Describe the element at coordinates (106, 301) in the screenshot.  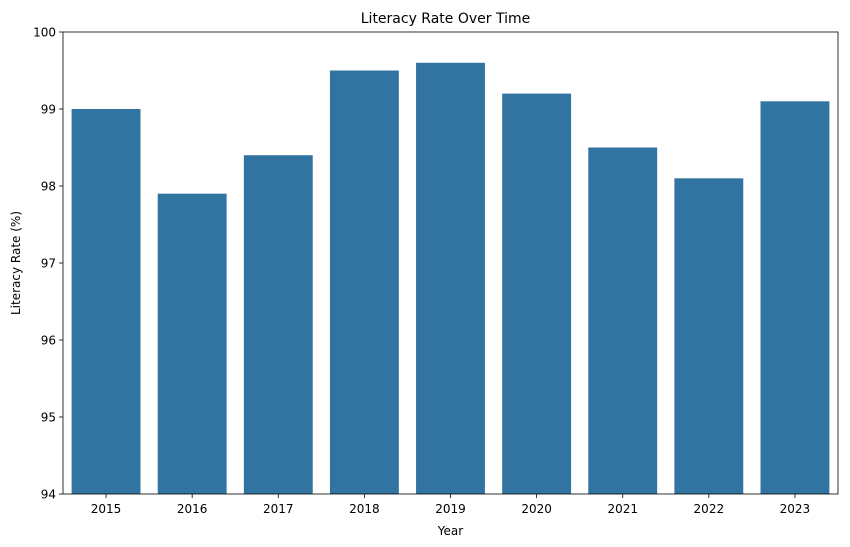
I see `bar-2015` at that location.